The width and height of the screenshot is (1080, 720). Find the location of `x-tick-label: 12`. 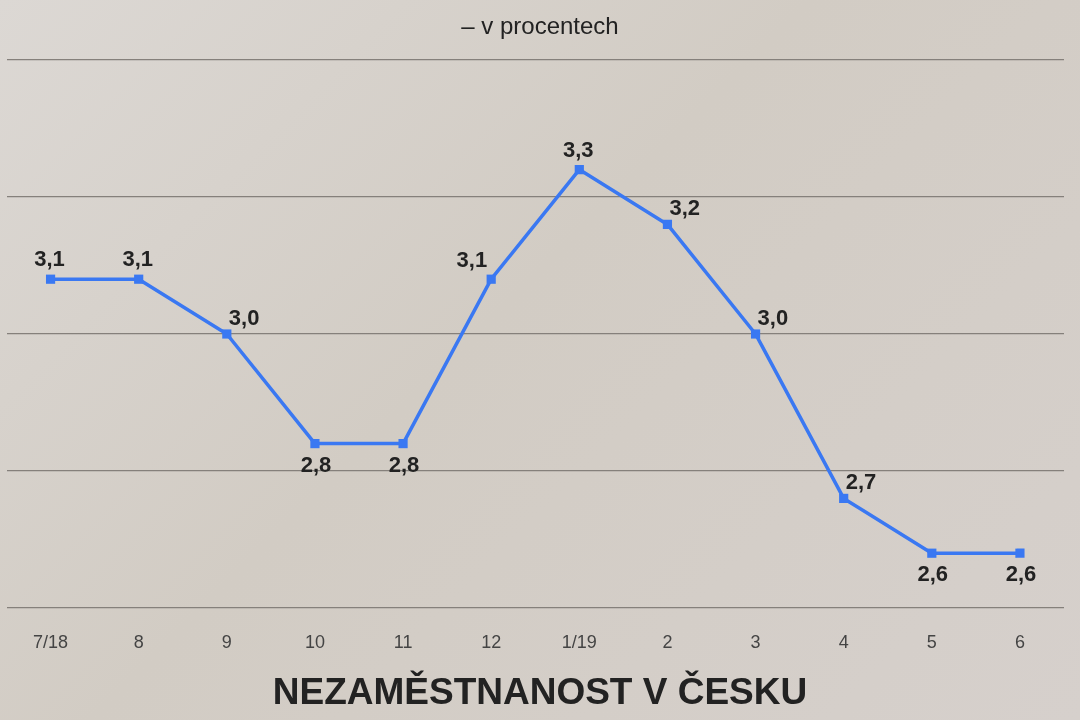

x-tick-label: 12 is located at coordinates (491, 641).